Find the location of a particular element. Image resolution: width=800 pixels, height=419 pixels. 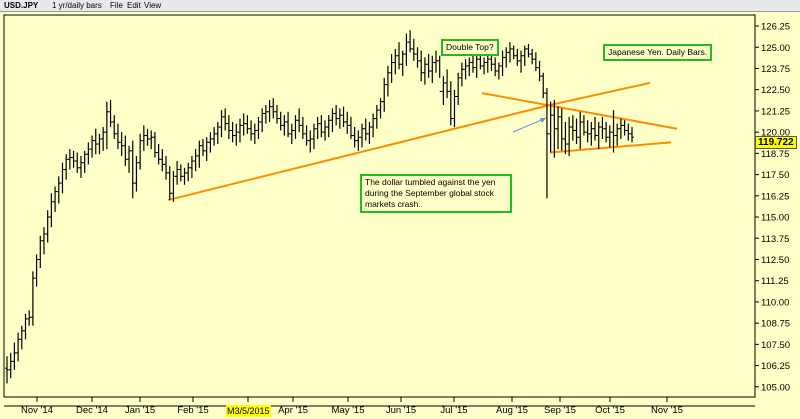

x-tick-label: Jan '15 is located at coordinates (140, 410).